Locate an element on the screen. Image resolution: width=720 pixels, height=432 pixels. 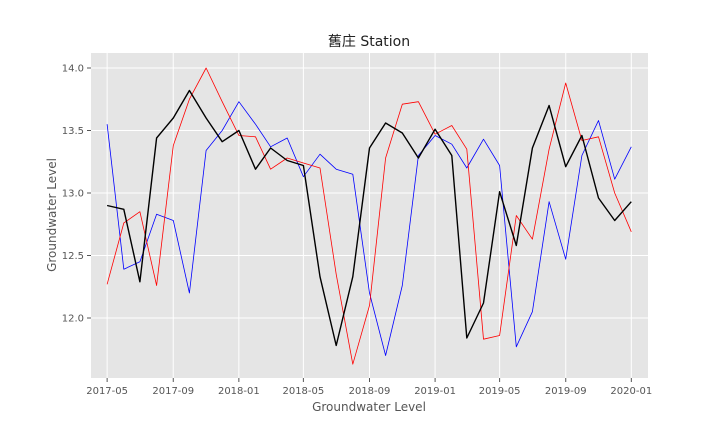
x-tick-label: 2020-01 is located at coordinates (631, 391).